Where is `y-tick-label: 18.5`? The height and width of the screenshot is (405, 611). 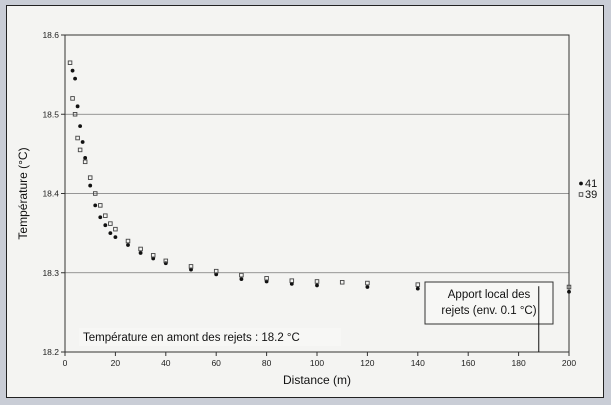 y-tick-label: 18.5 is located at coordinates (50, 114).